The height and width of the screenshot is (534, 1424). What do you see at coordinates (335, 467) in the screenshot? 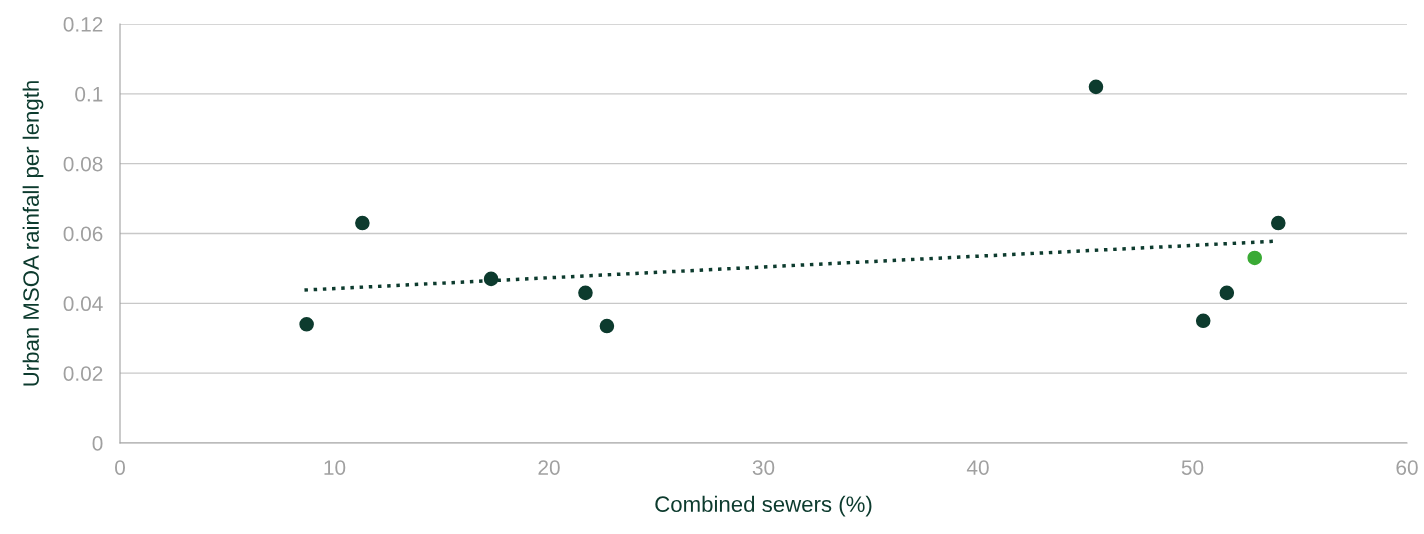
I see `x-tick-label: 10` at bounding box center [335, 467].